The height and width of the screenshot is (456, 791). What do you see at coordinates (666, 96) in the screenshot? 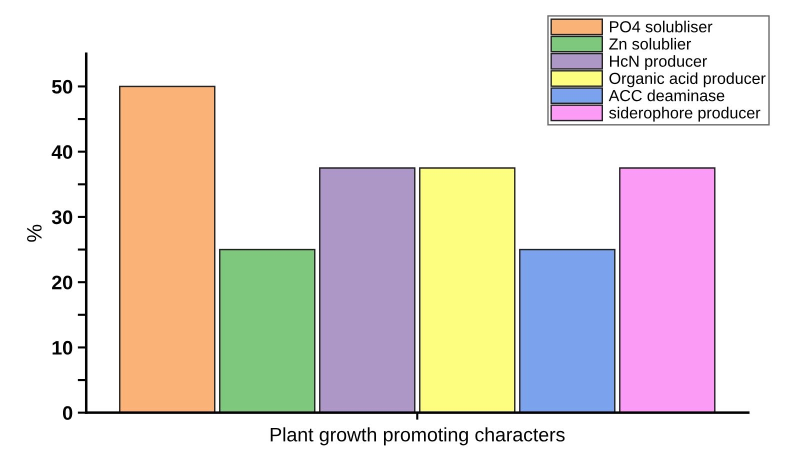
I see `legend-label: ACC deaminase` at bounding box center [666, 96].